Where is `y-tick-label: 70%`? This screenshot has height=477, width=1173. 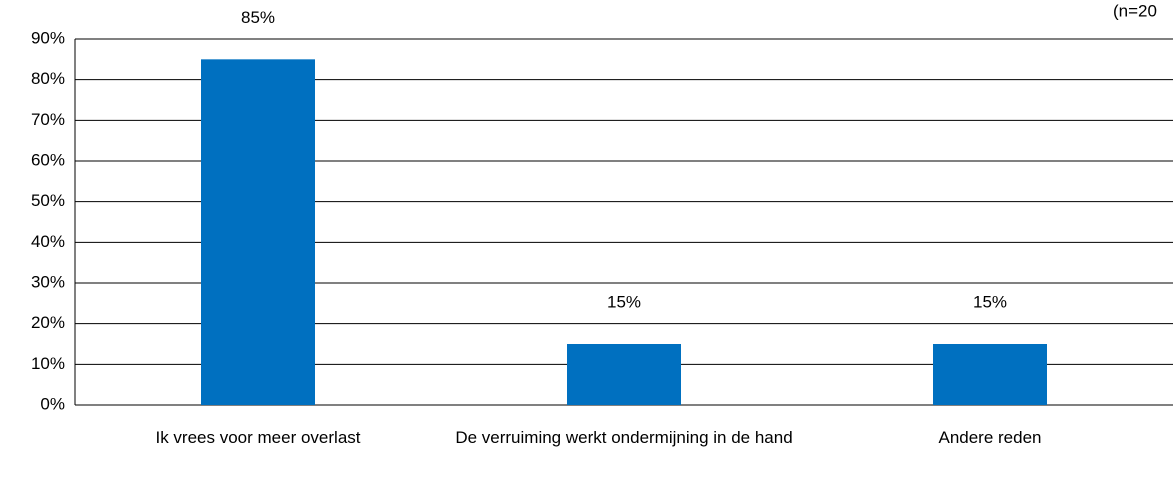 y-tick-label: 70% is located at coordinates (48, 119).